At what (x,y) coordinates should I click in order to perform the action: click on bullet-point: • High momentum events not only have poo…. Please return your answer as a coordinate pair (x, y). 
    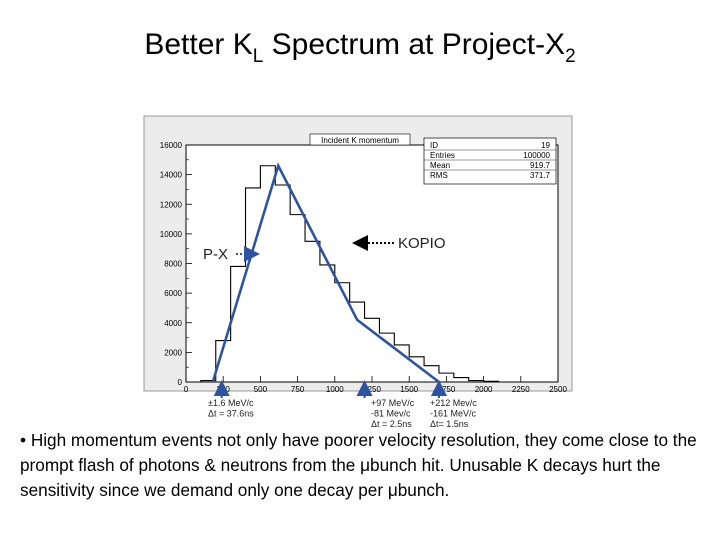
    Looking at the image, I should click on (365, 465).